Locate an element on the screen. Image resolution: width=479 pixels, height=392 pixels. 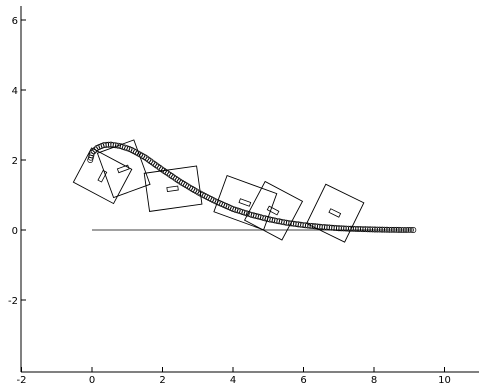
x-tick-label: 2 is located at coordinates (162, 380).